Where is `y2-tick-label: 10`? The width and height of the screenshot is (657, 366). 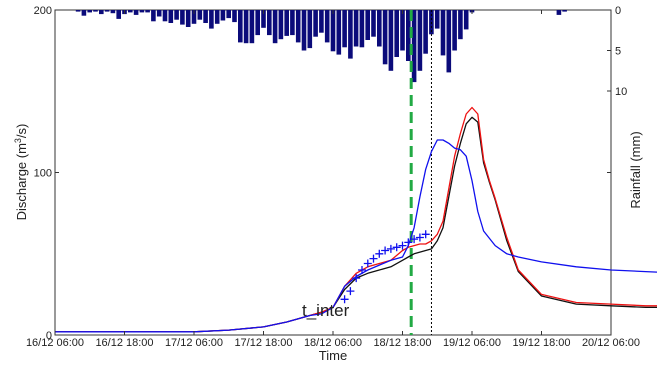
y2-tick-label: 10 is located at coordinates (621, 92).